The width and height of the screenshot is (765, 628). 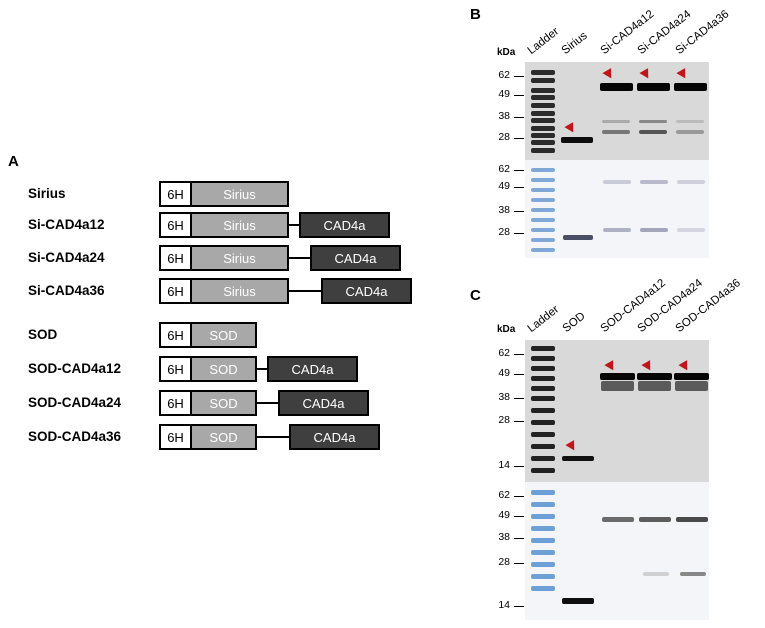 What do you see at coordinates (75, 436) in the screenshot?
I see `construct-name: SOD-CAD4a36` at bounding box center [75, 436].